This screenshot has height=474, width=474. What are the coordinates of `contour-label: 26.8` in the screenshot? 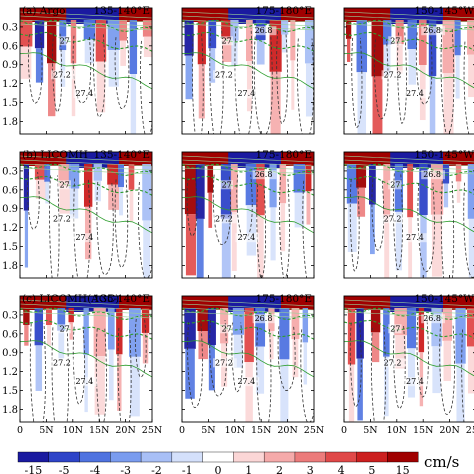 It's located at (432, 30).